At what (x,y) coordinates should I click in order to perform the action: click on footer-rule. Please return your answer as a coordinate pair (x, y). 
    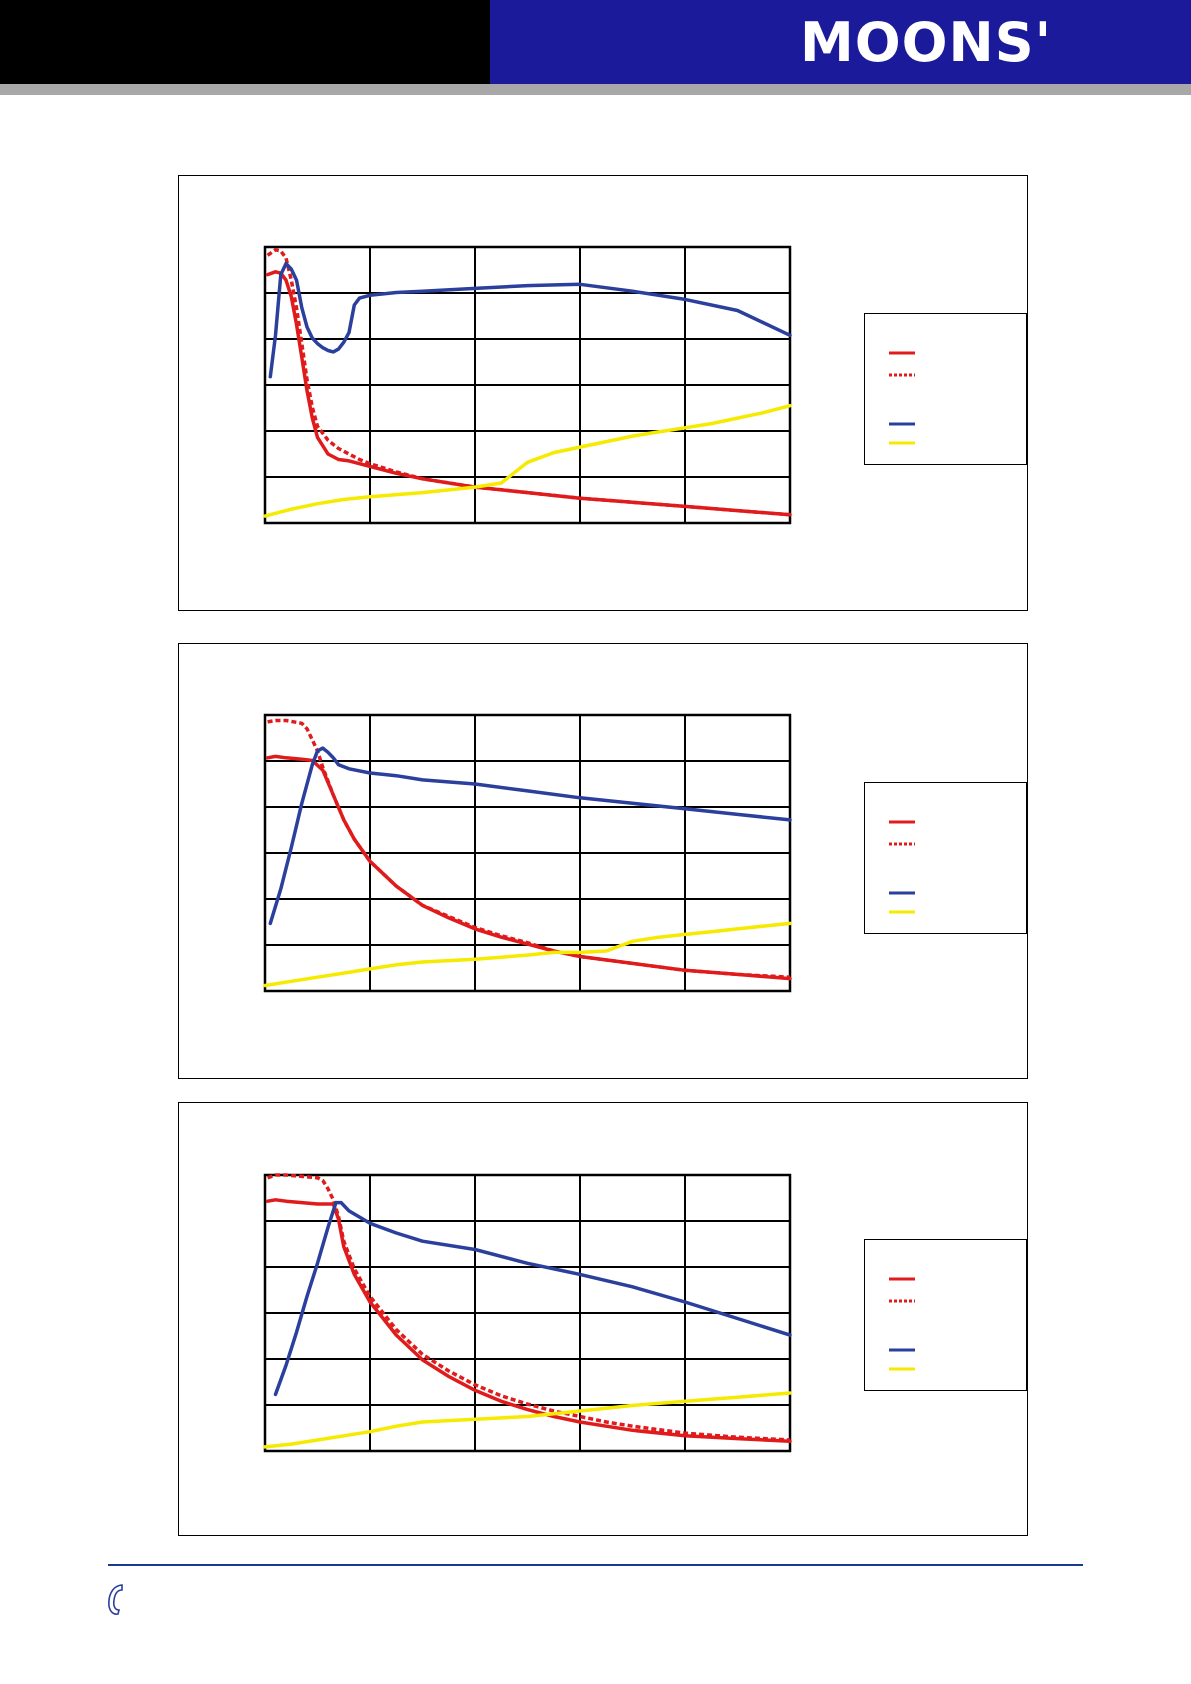
    Looking at the image, I should click on (595, 1565).